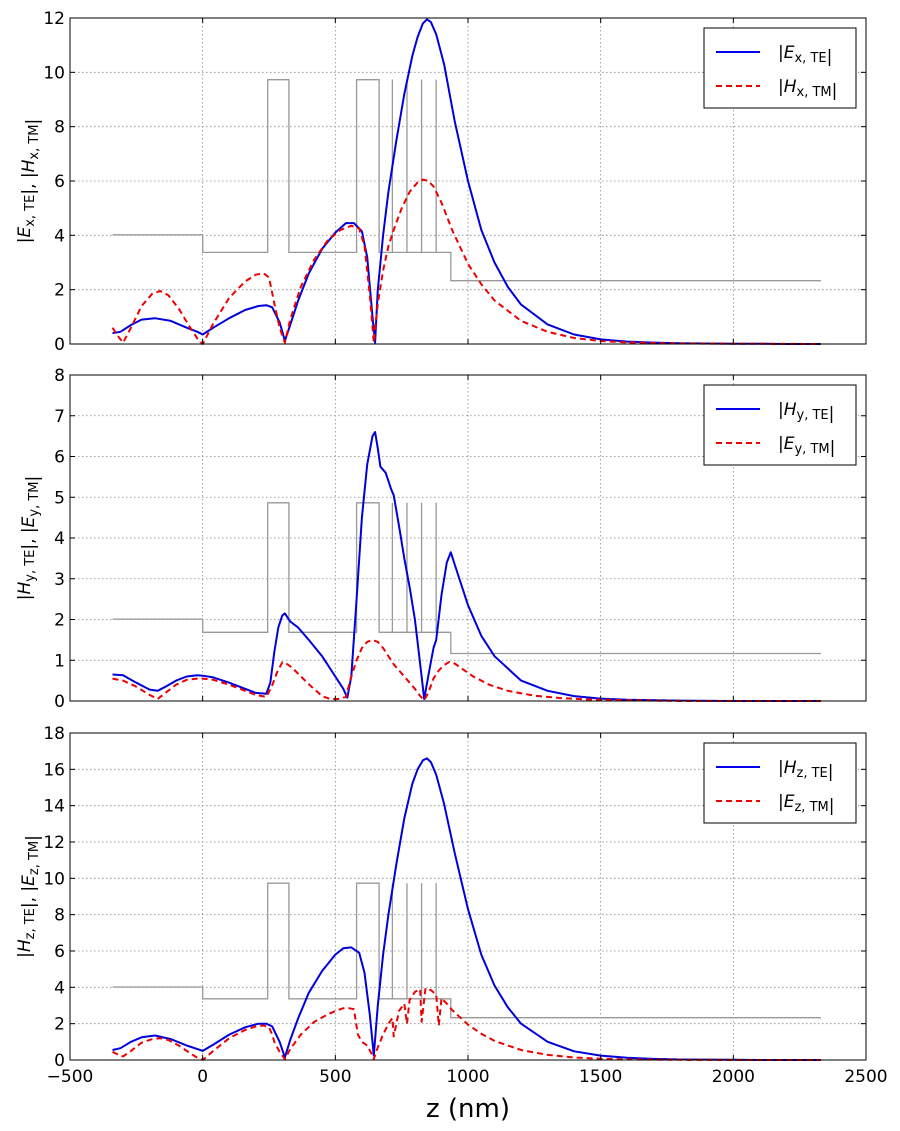  I want to click on x-axis-label: z (nm), so click(468, 1109).